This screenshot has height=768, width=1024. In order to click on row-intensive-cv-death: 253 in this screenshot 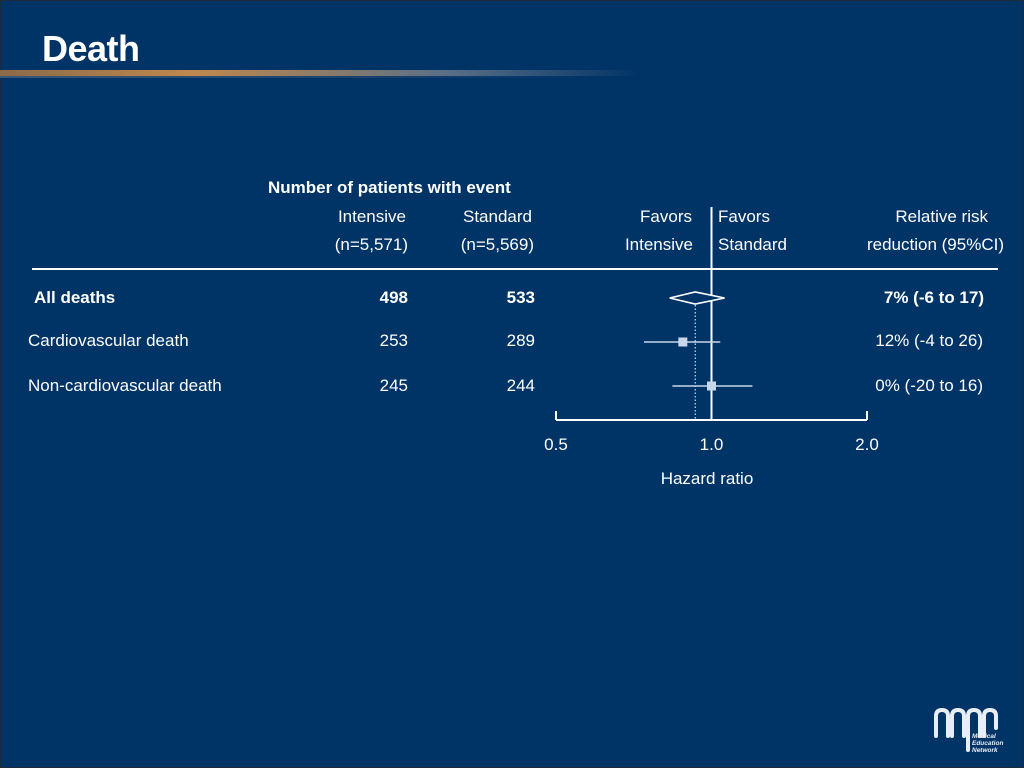, I will do `click(393, 340)`.